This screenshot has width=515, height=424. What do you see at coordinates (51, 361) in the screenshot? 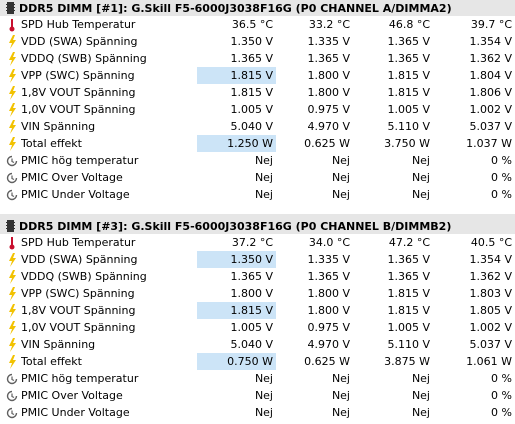
I see `sensor-label: Total effekt` at bounding box center [51, 361].